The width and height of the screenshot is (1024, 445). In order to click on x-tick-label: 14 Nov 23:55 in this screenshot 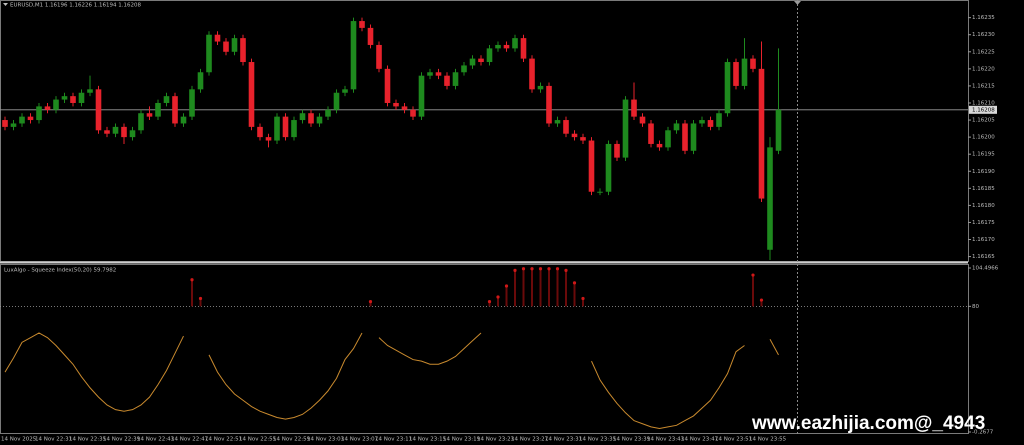, I will do `click(768, 440)`.